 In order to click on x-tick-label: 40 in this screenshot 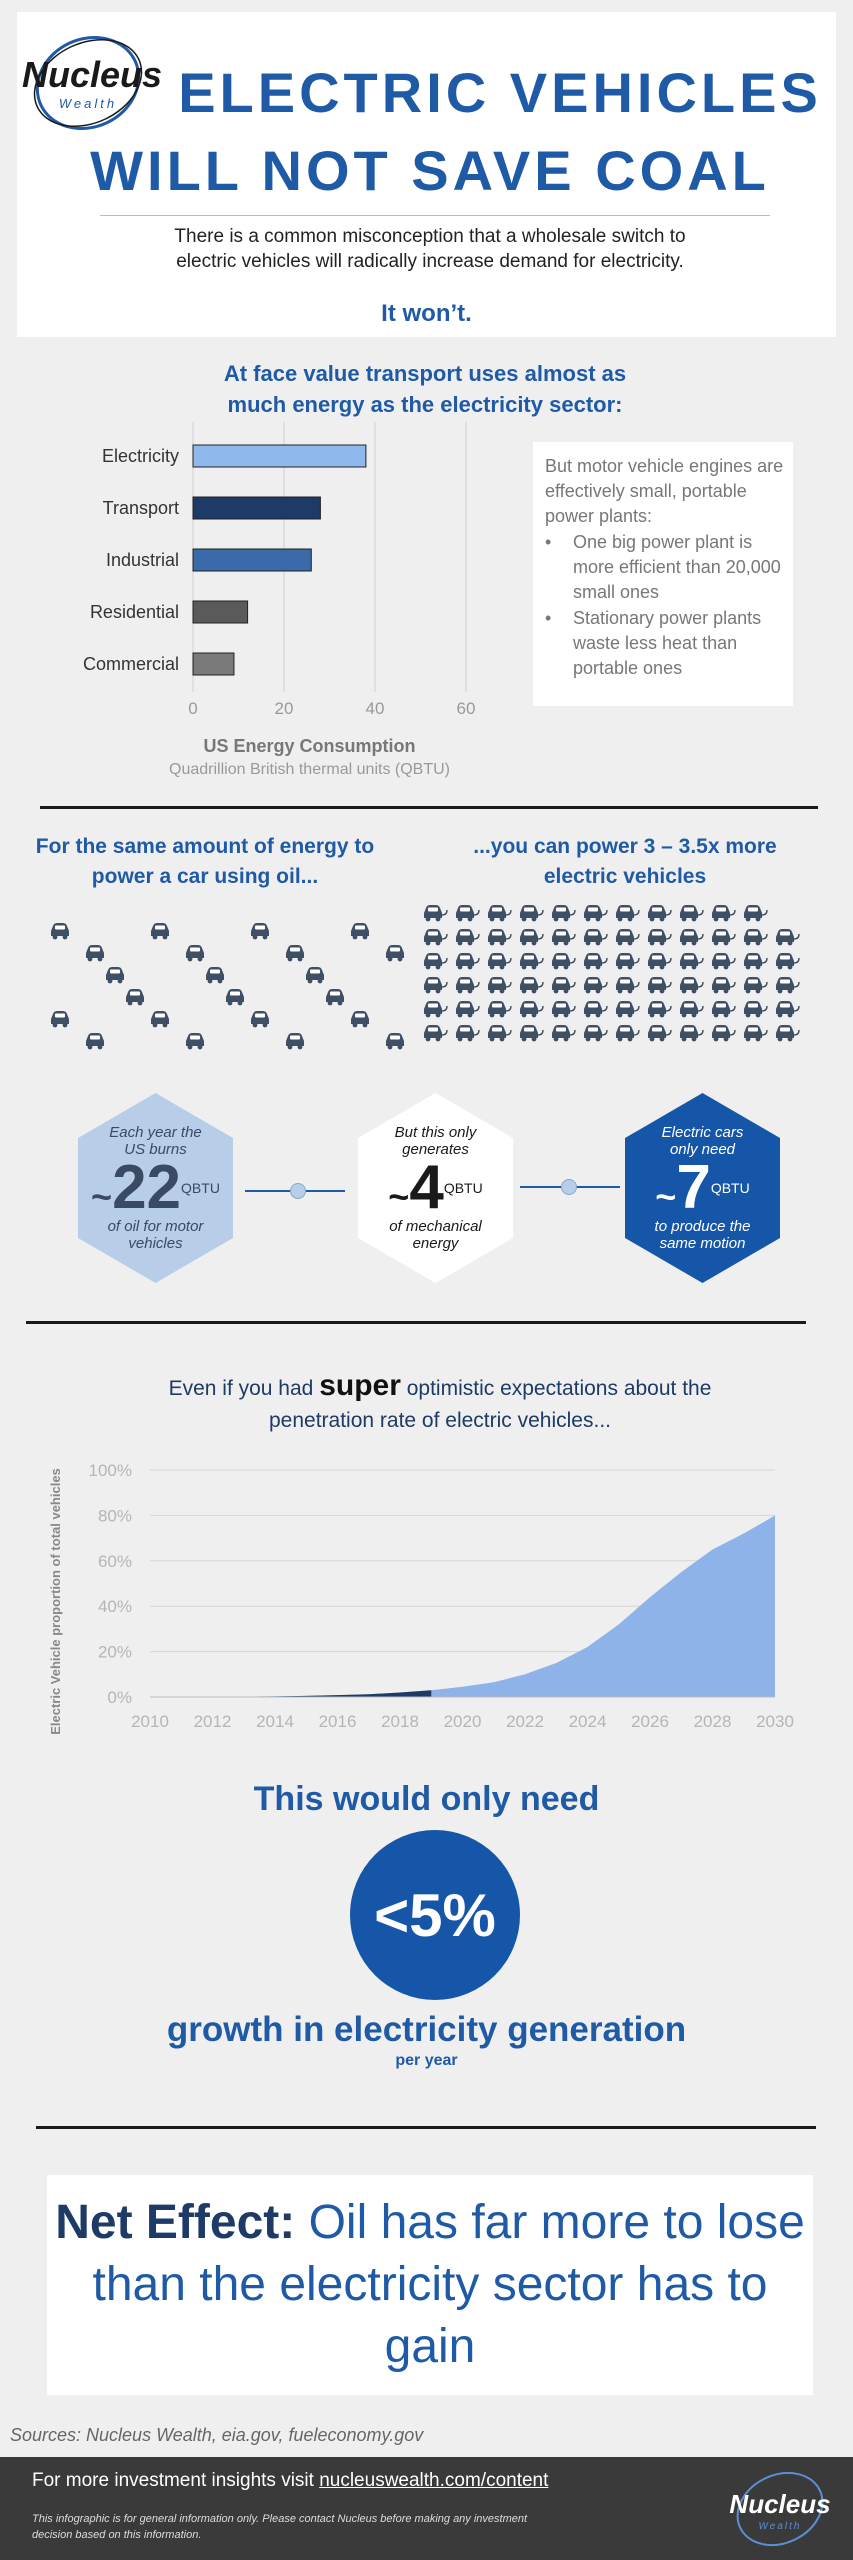, I will do `click(375, 708)`.